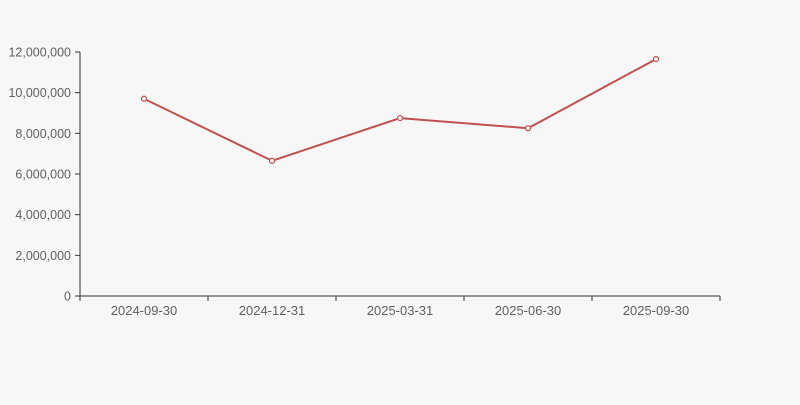  Describe the element at coordinates (528, 310) in the screenshot. I see `x-axis-tick-label: 2025-06-30` at that location.